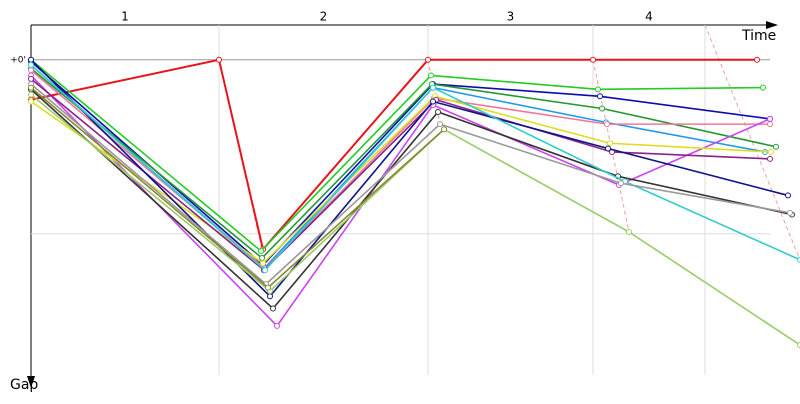 The width and height of the screenshot is (800, 404). What do you see at coordinates (125, 17) in the screenshot?
I see `lap-label: 1` at bounding box center [125, 17].